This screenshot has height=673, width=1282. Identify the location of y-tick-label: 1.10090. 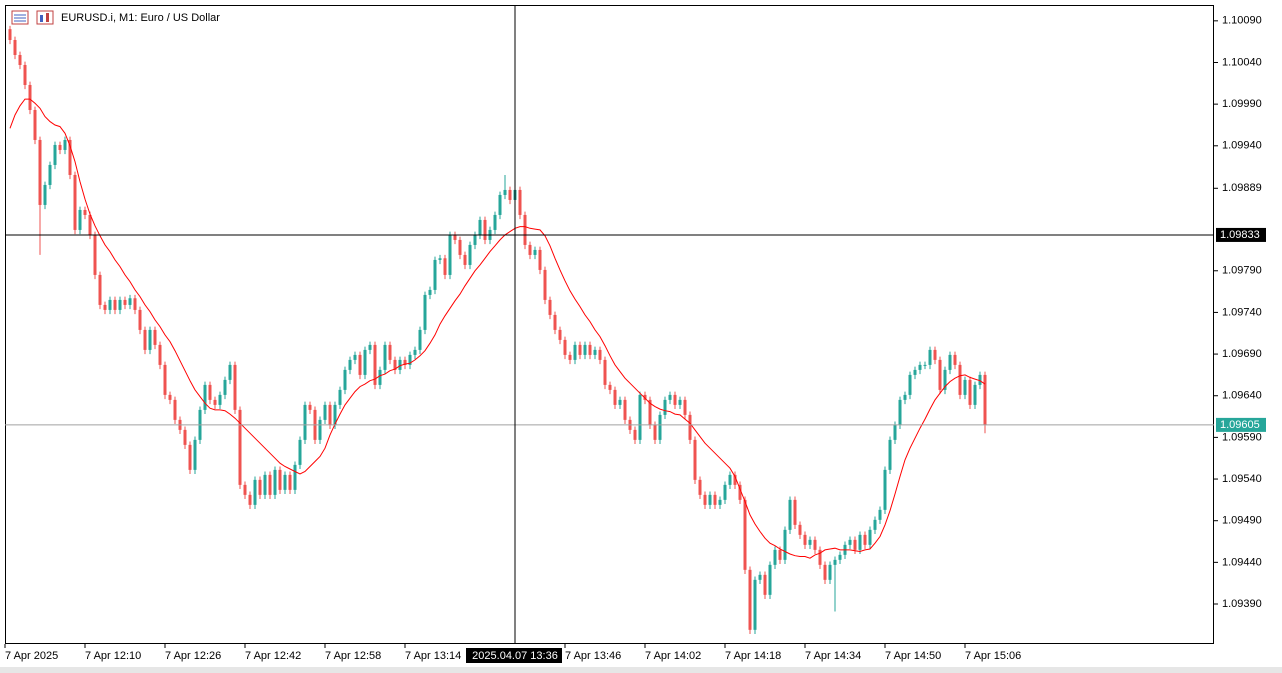
(1242, 21).